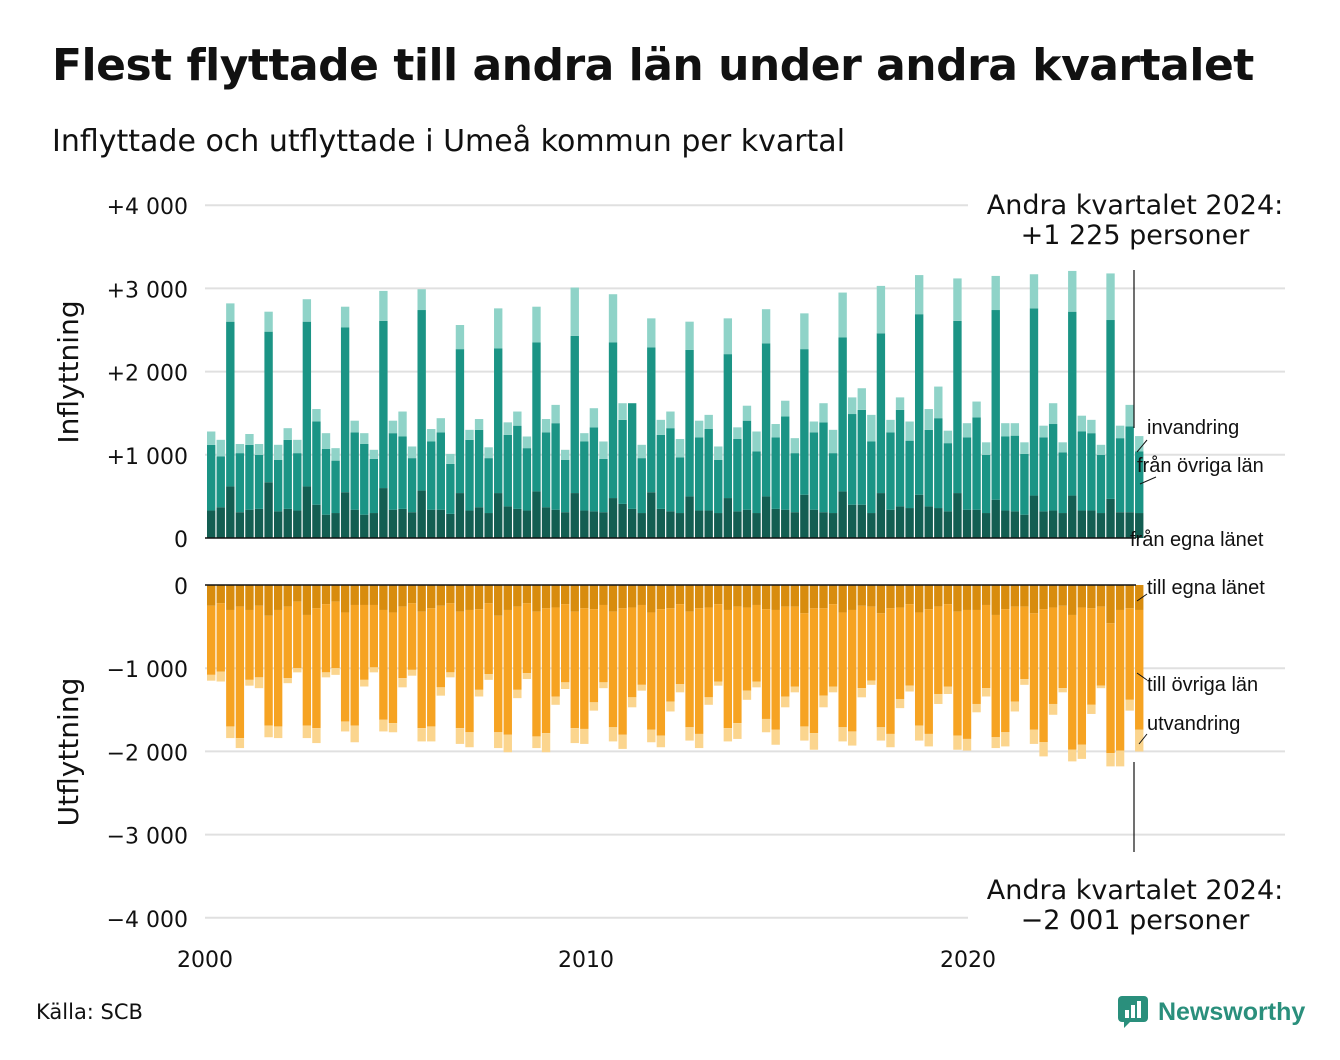  Describe the element at coordinates (968, 960) in the screenshot. I see `x-tick-label: 2020` at that location.